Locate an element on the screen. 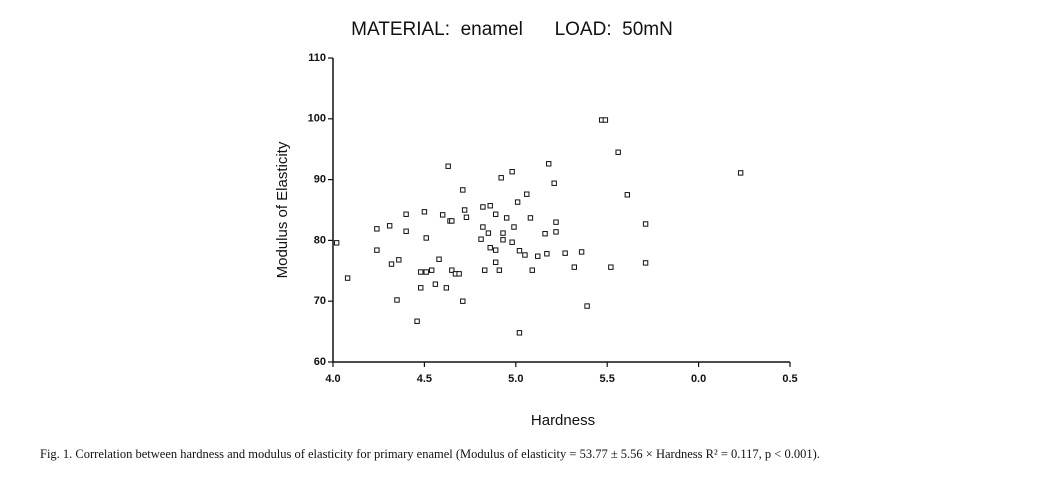  x-tick-label: 0.0 is located at coordinates (698, 379).